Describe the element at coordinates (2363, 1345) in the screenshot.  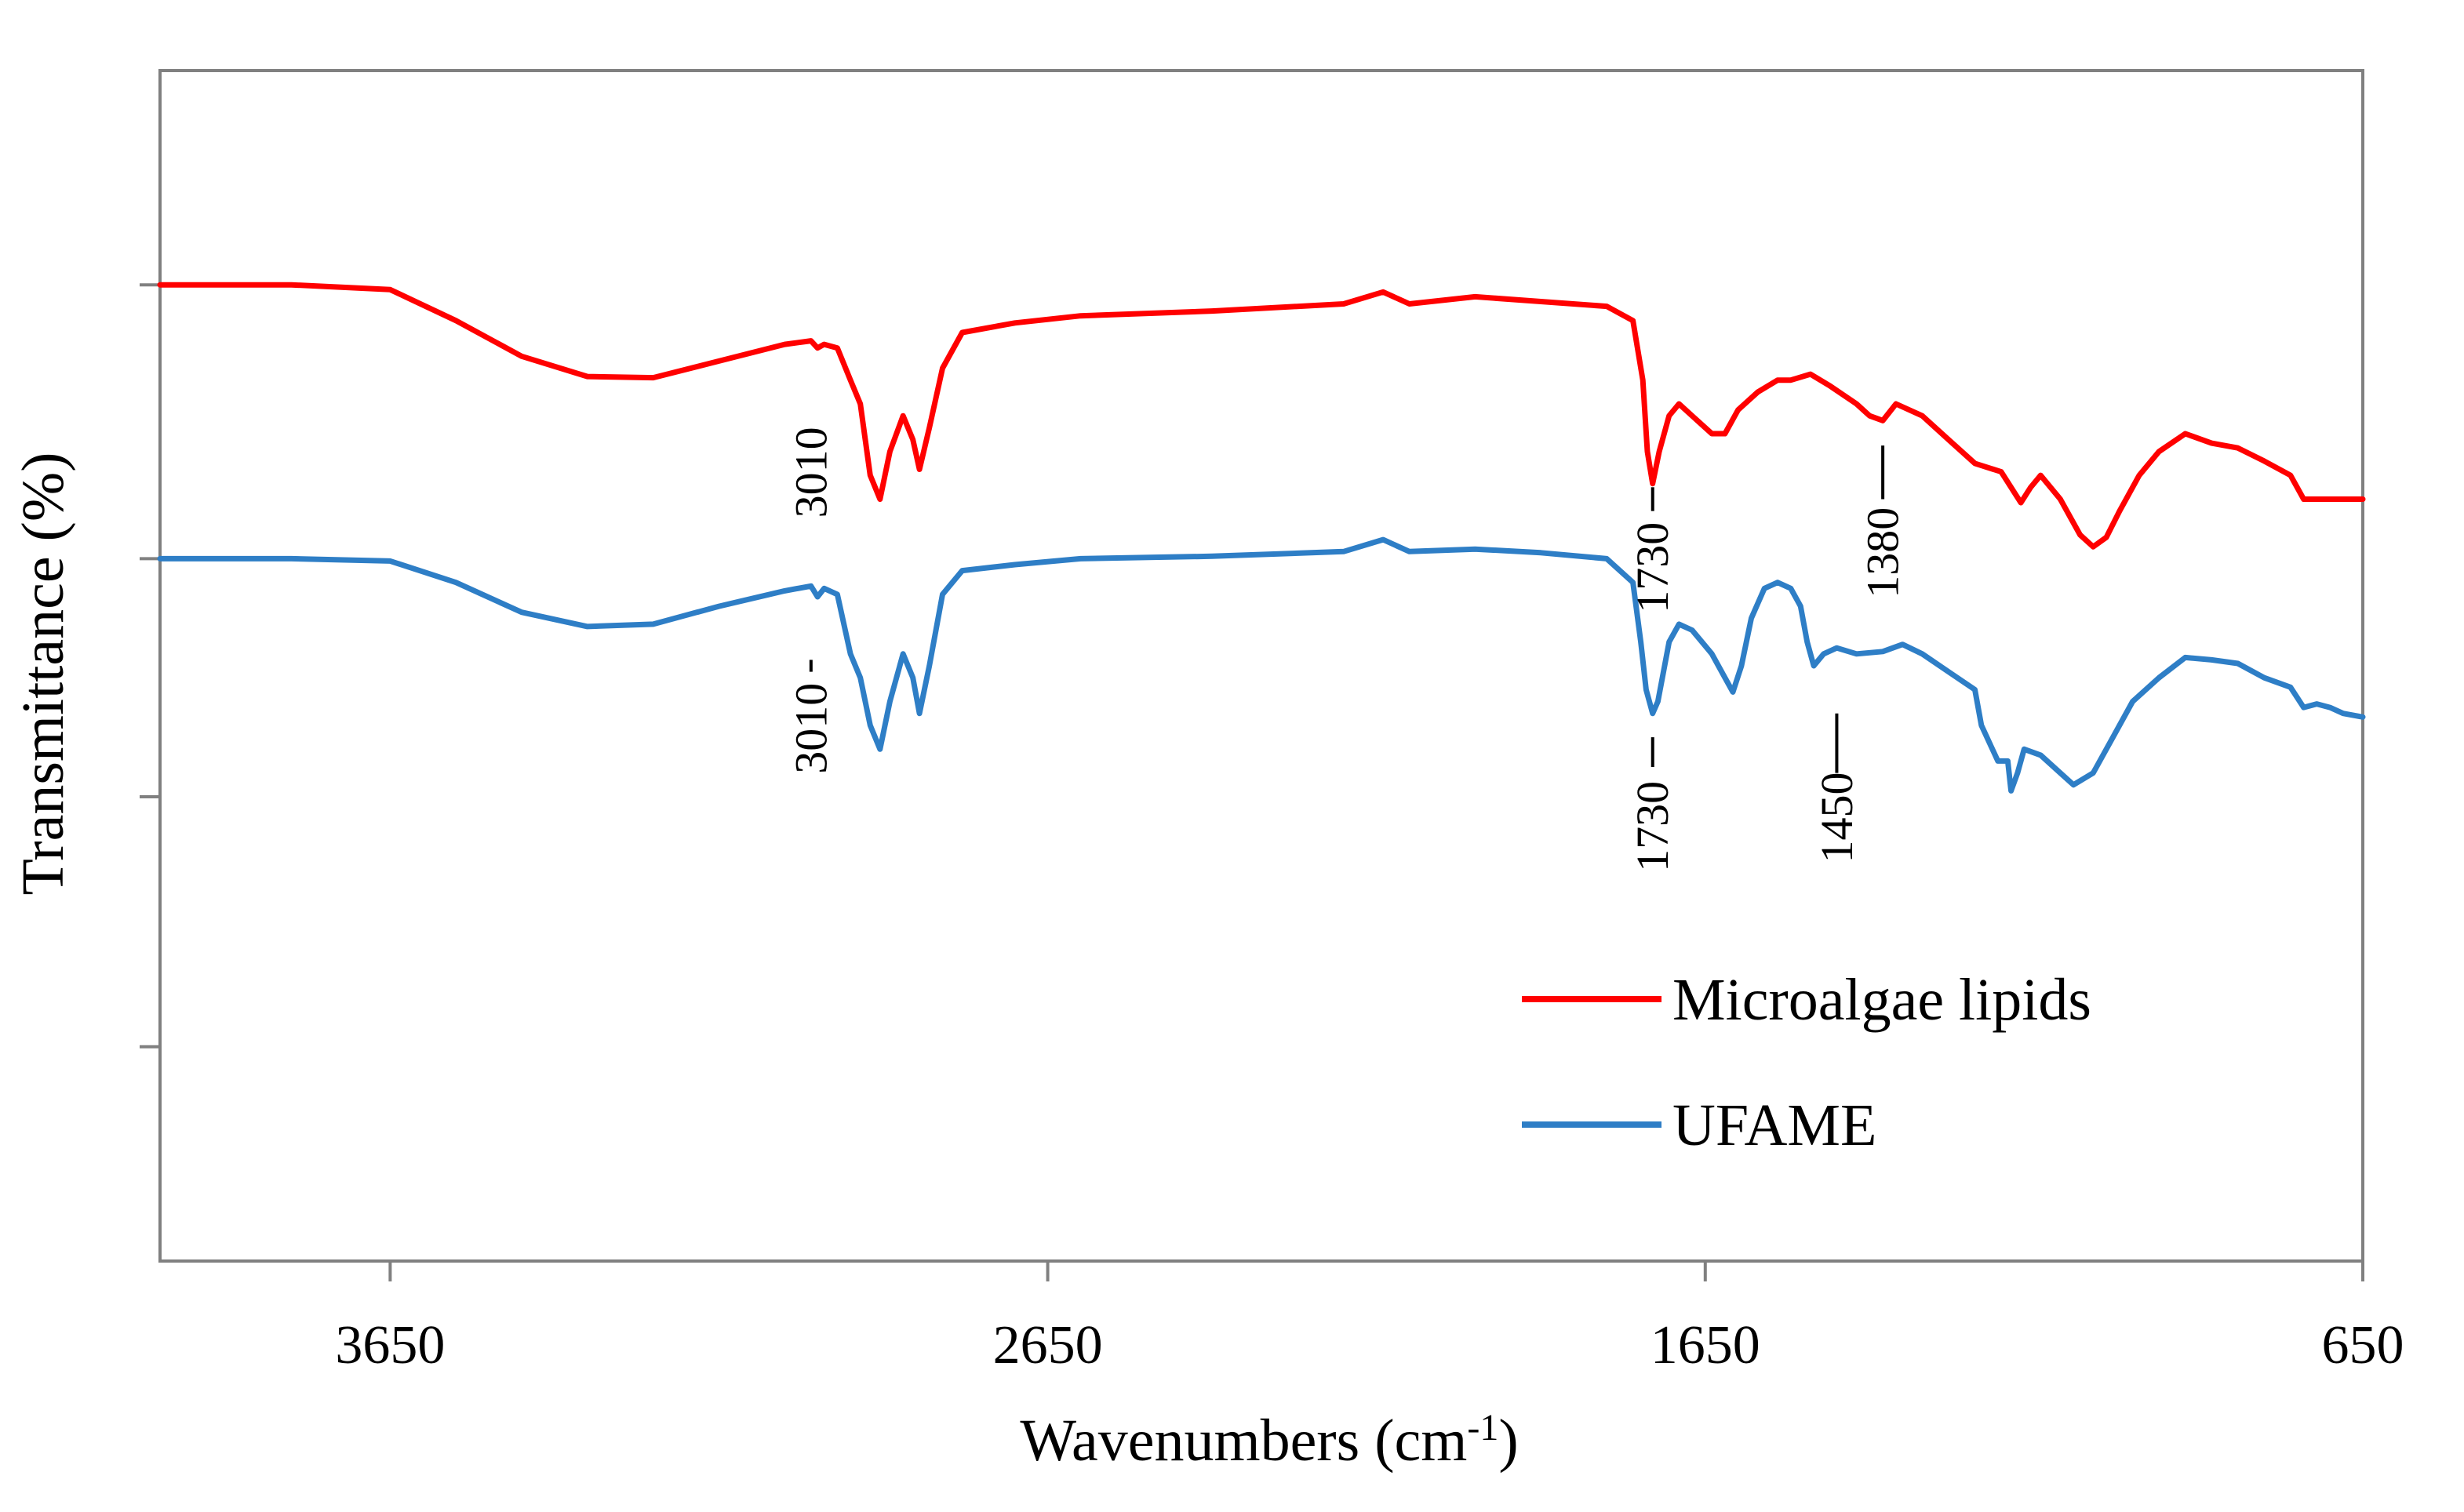
I see `x-tick-label-3: 650` at that location.